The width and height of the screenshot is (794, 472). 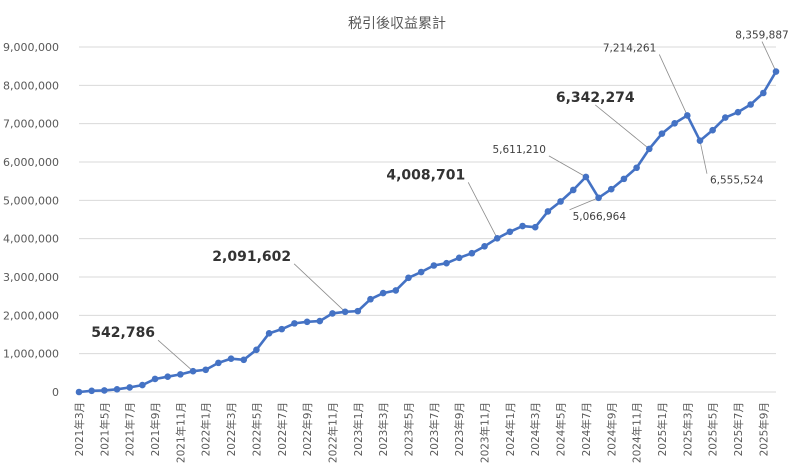 What do you see at coordinates (600, 217) in the screenshot?
I see `data-label: 5,066,964` at bounding box center [600, 217].